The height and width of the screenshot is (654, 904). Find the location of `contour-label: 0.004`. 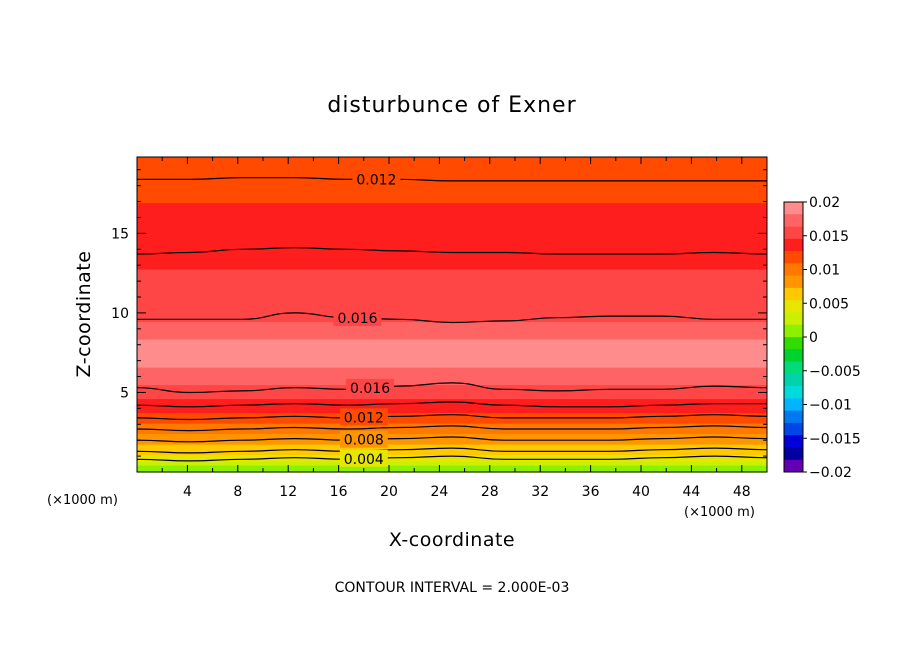

contour-label: 0.004 is located at coordinates (364, 460).